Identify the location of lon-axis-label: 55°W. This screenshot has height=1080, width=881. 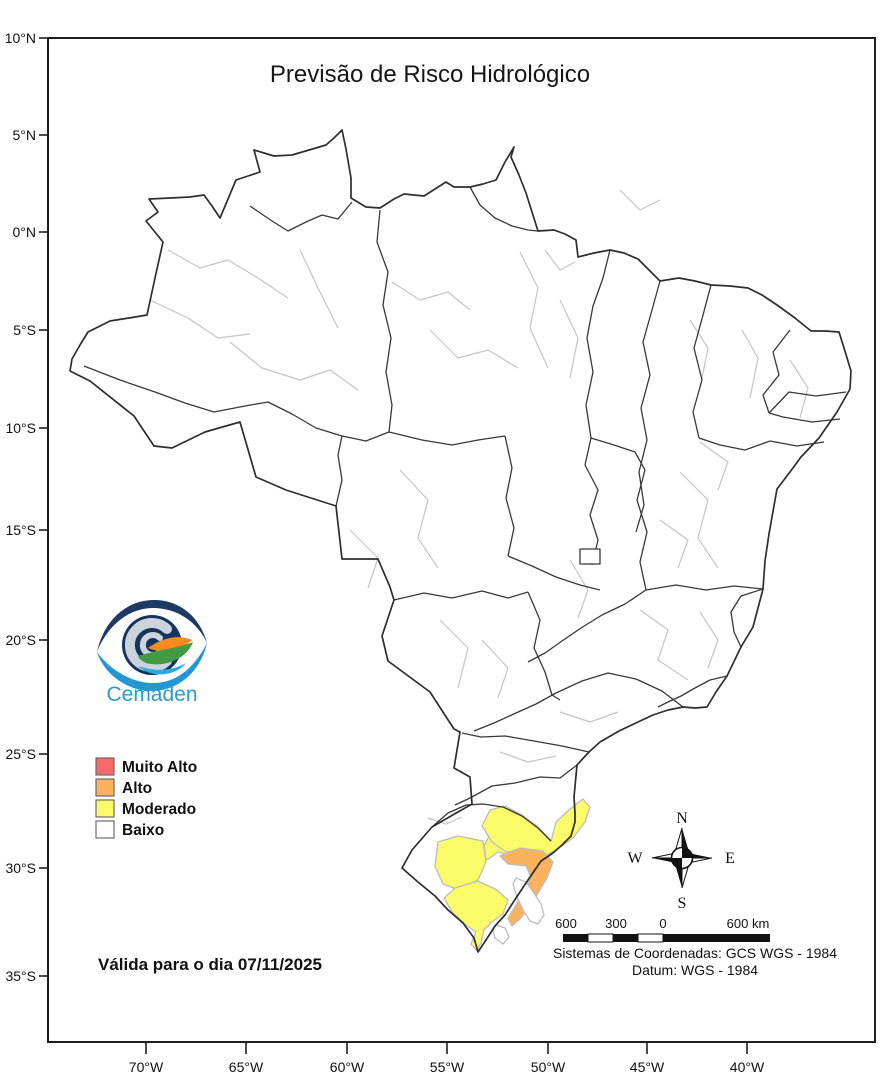
(447, 1067).